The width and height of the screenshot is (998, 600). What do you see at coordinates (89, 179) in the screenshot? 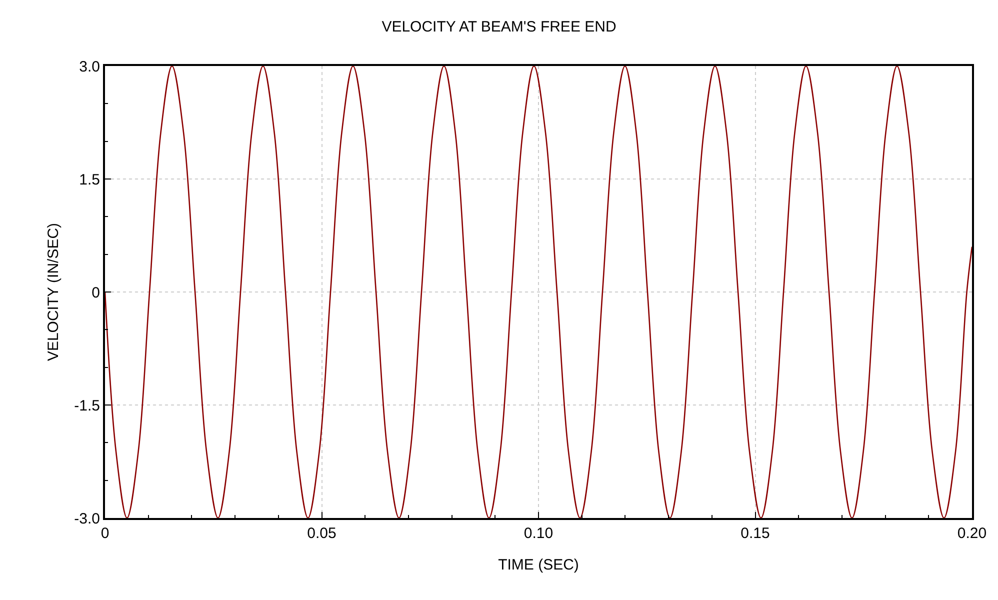
I see `y-tick-label: 1.5` at bounding box center [89, 179].